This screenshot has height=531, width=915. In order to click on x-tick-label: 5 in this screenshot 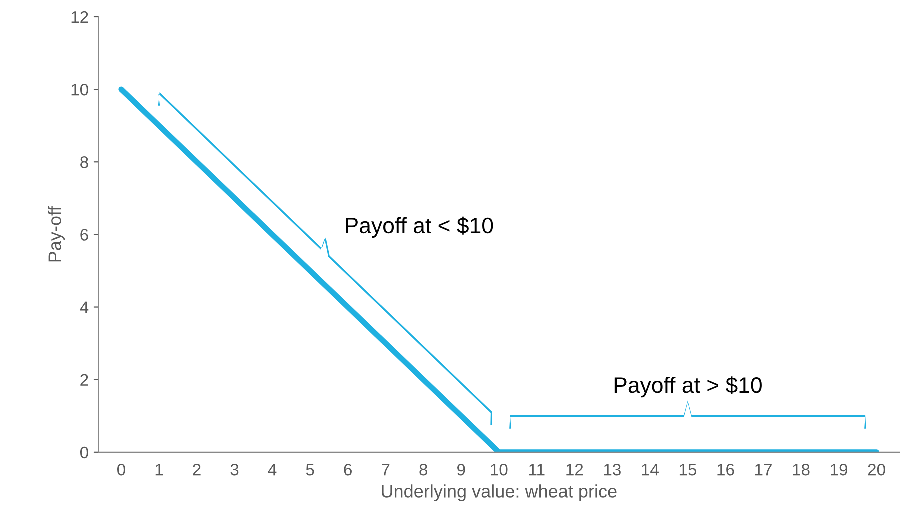, I will do `click(310, 470)`.